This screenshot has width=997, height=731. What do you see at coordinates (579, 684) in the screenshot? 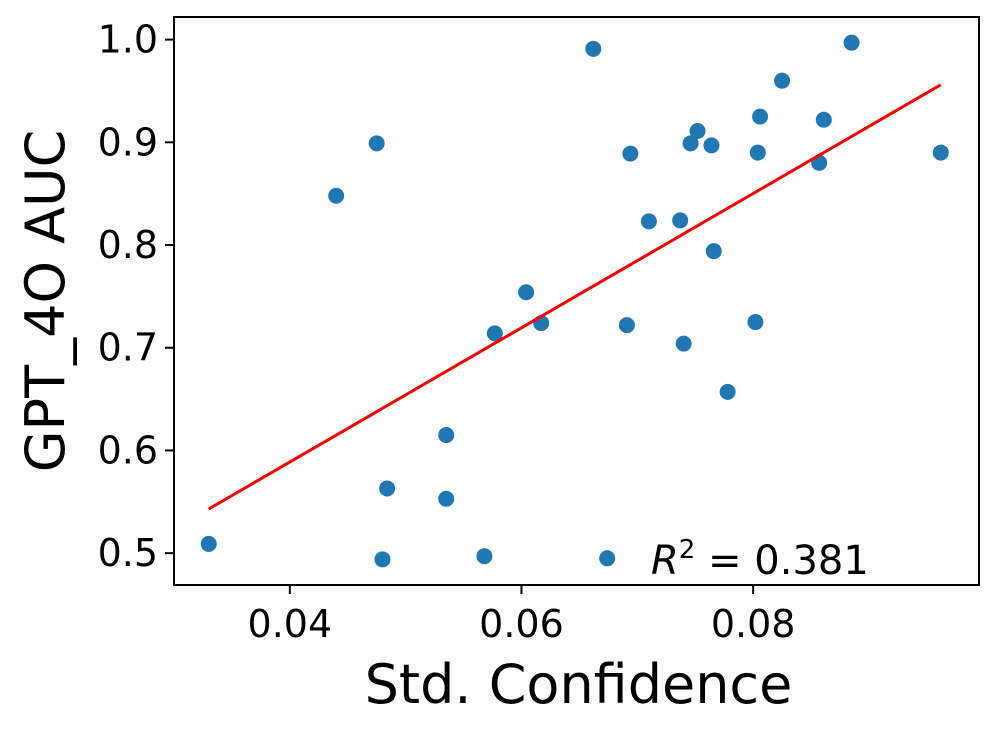
I see `x-axis-title: Std. Confidence` at bounding box center [579, 684].